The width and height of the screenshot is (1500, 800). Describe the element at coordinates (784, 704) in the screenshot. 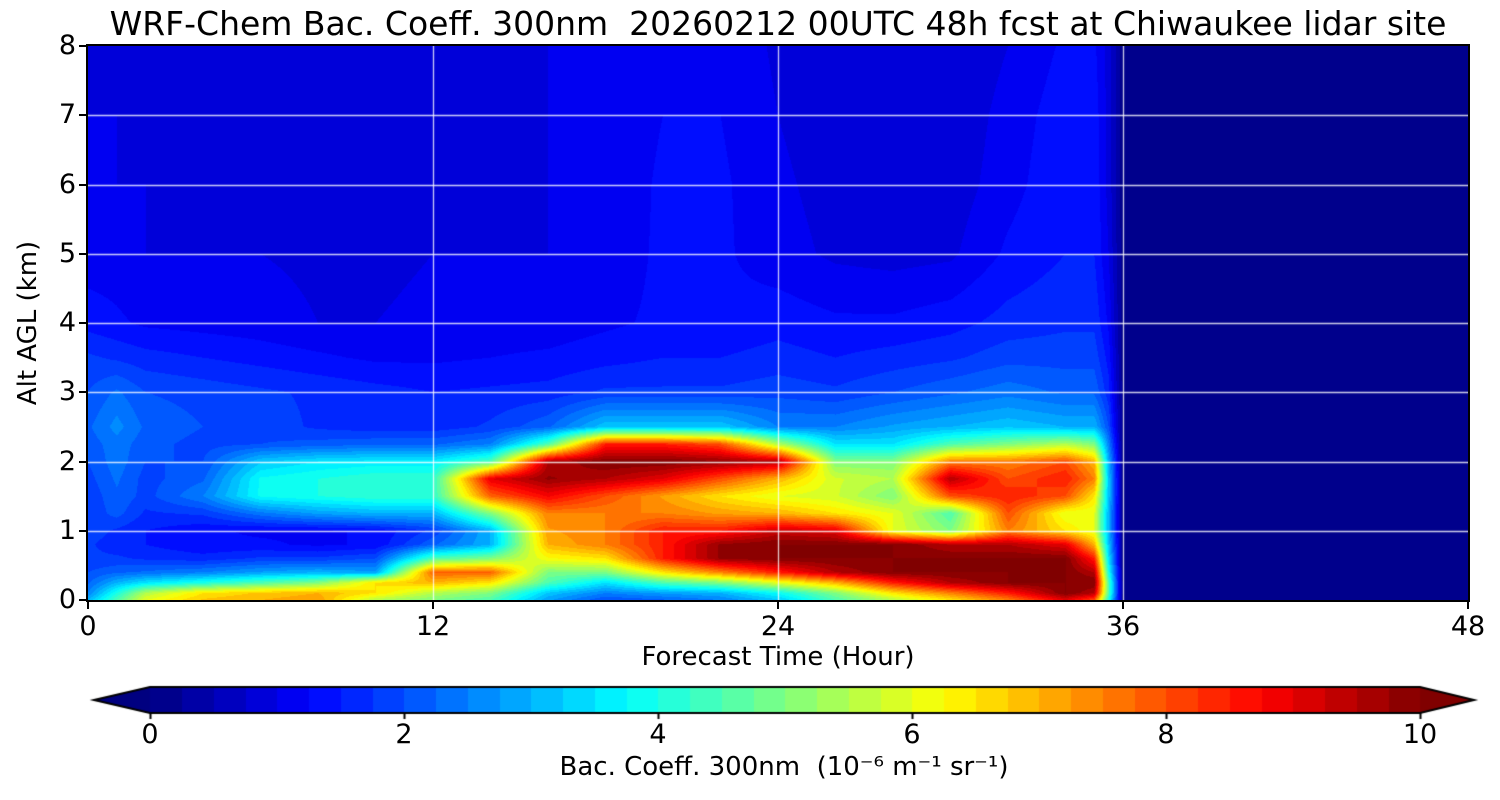

I see `colorbar-canvas` at that location.